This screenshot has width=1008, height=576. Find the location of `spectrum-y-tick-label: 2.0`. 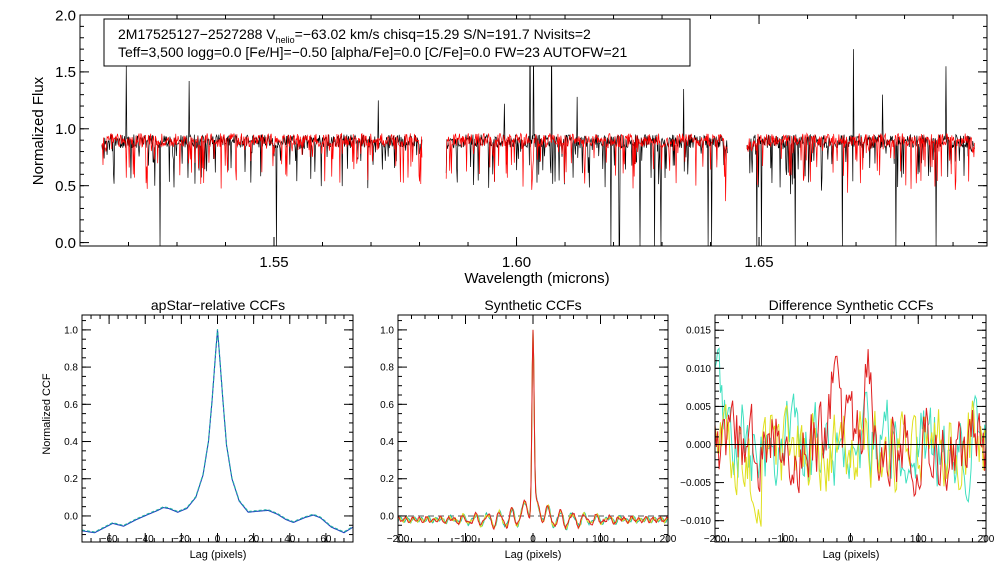

spectrum-y-tick-label: 2.0 is located at coordinates (65, 15).